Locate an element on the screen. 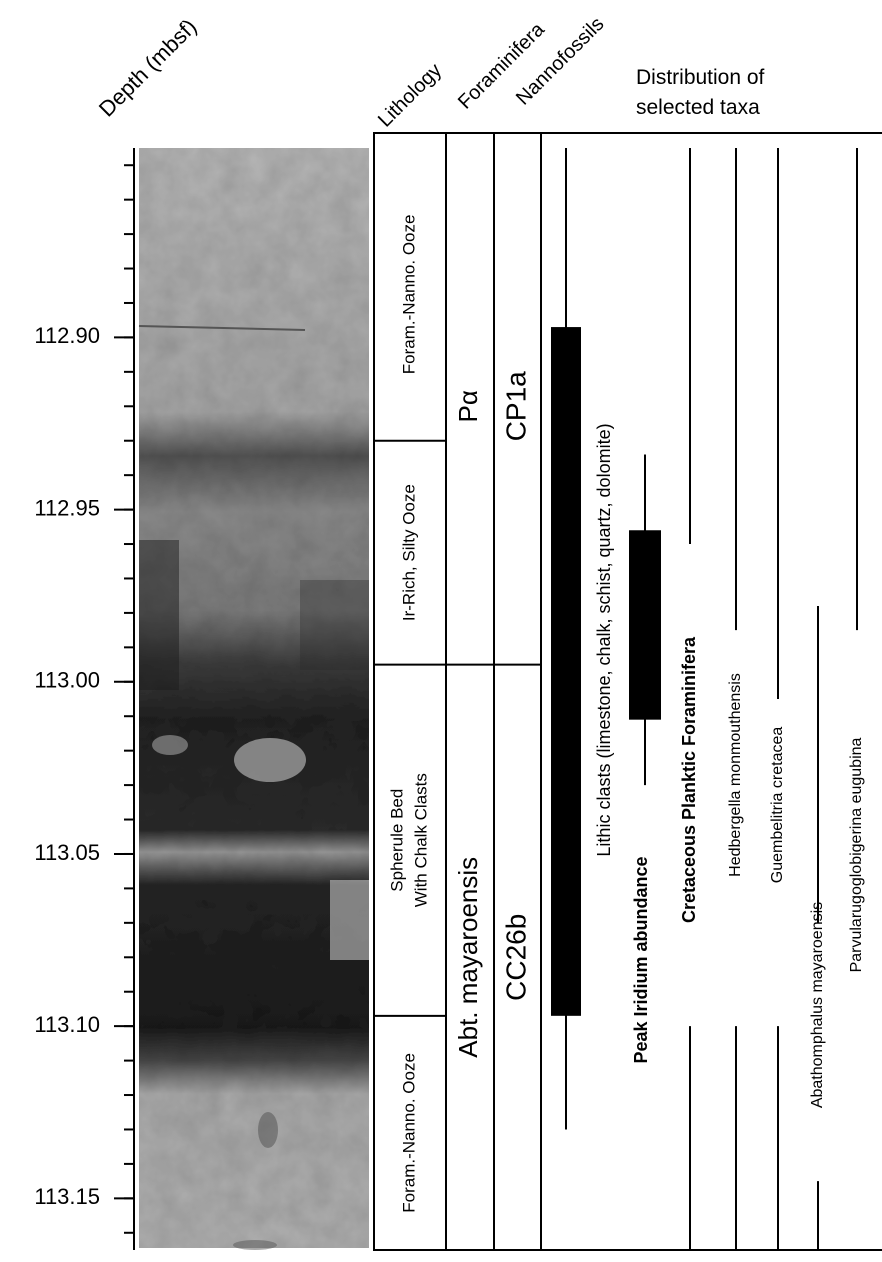  depth-axis: 112.90 112.95 113.00 113.05 113.10 113.15 is located at coordinates (84, 699).